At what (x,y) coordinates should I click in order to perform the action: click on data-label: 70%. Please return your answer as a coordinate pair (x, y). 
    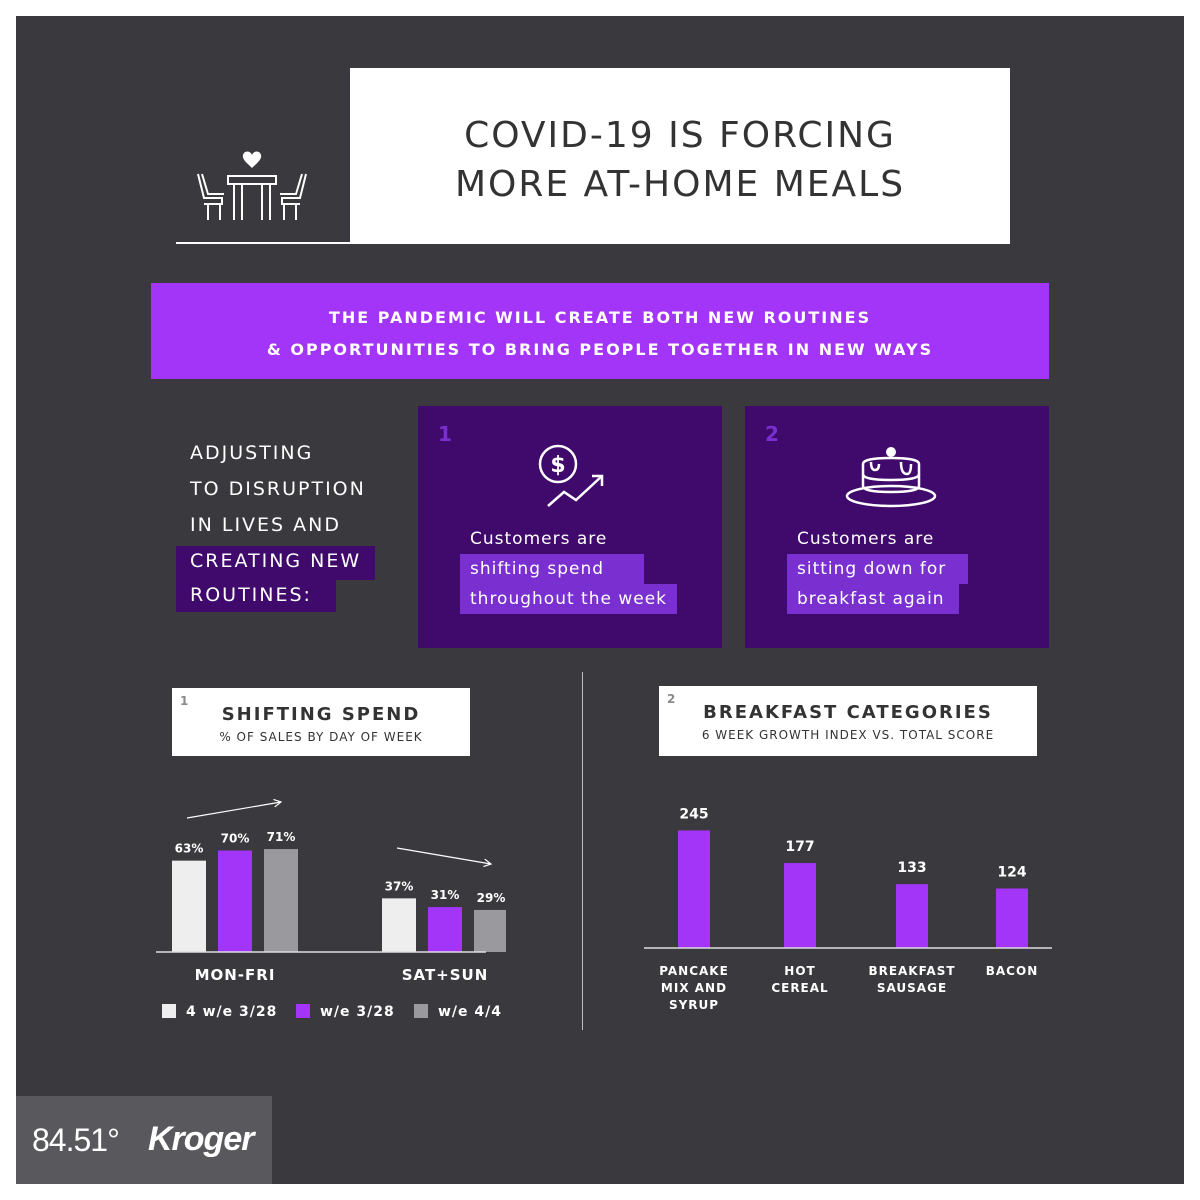
    Looking at the image, I should click on (235, 839).